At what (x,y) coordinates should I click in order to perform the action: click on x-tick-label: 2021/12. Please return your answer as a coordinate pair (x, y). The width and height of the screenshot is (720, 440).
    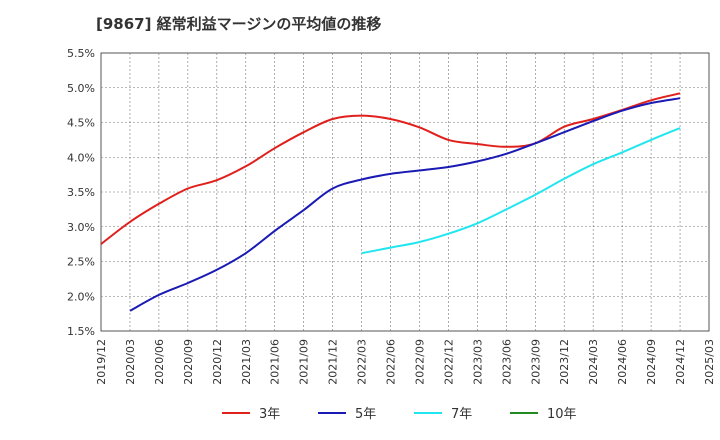
    Looking at the image, I should click on (333, 362).